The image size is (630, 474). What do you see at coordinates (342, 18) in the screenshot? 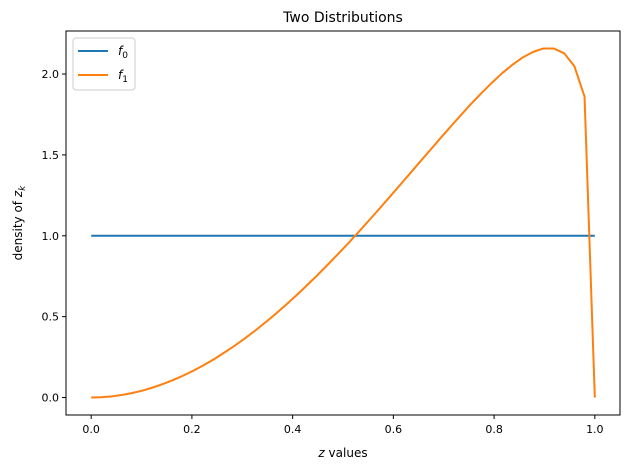
I see `chart-title: Two Distributions` at bounding box center [342, 18].